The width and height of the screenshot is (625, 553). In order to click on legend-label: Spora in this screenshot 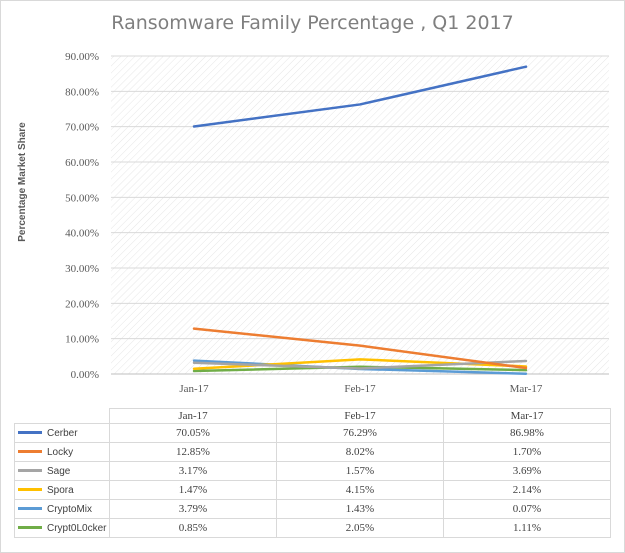, I will do `click(60, 490)`.